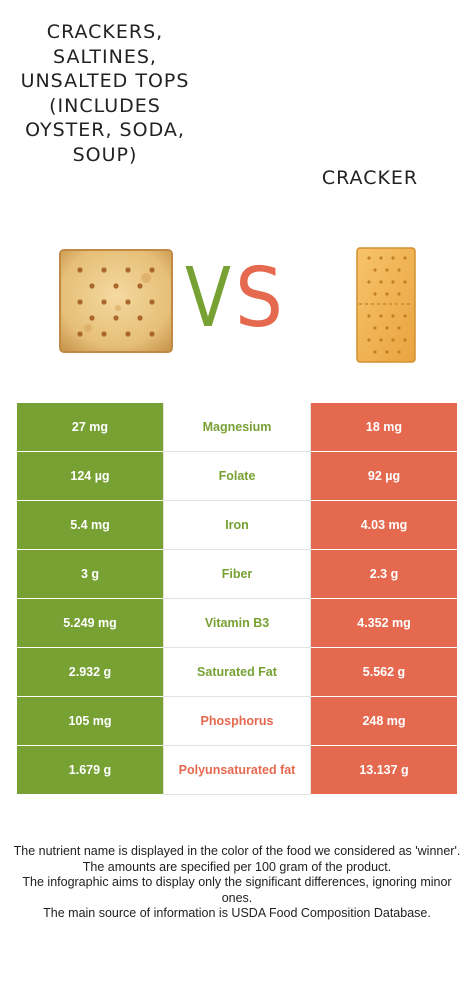  Describe the element at coordinates (370, 178) in the screenshot. I see `right-food-title: CRACKER` at that location.